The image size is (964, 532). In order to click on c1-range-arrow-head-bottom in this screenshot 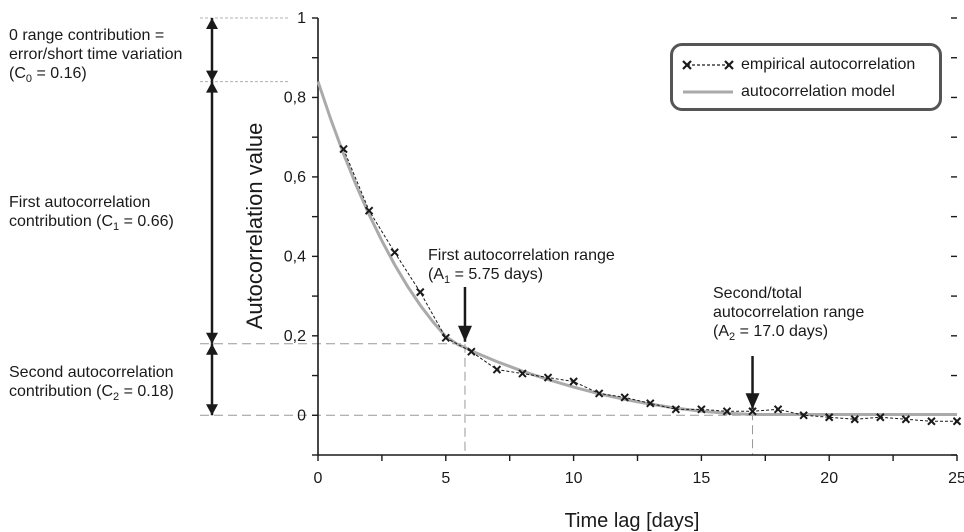, I will do `click(212, 338)`.